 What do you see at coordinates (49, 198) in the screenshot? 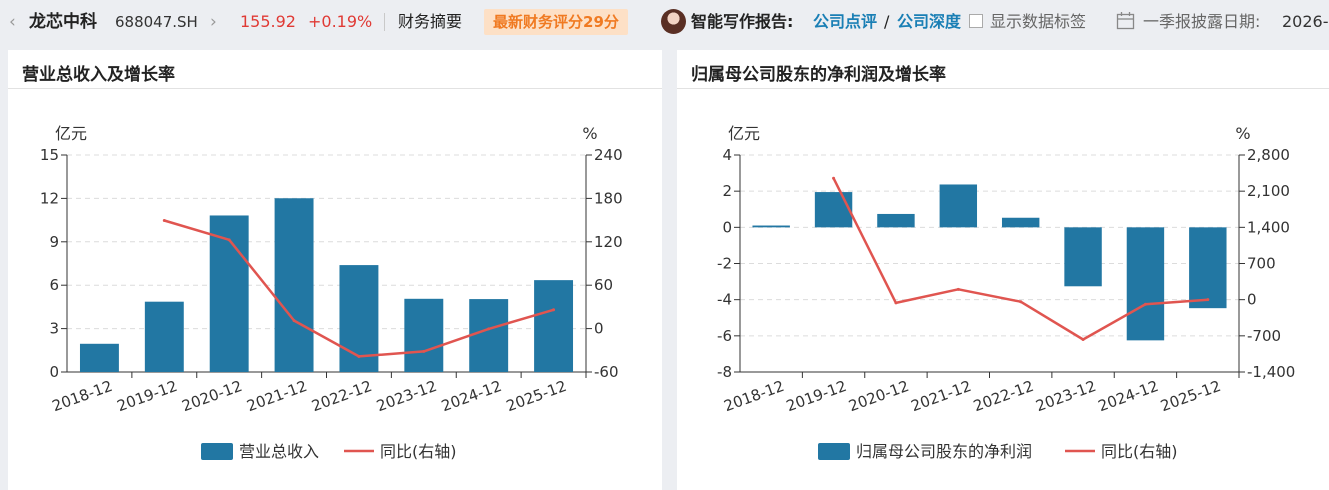
I see `y-tick-label: 12` at bounding box center [49, 198].